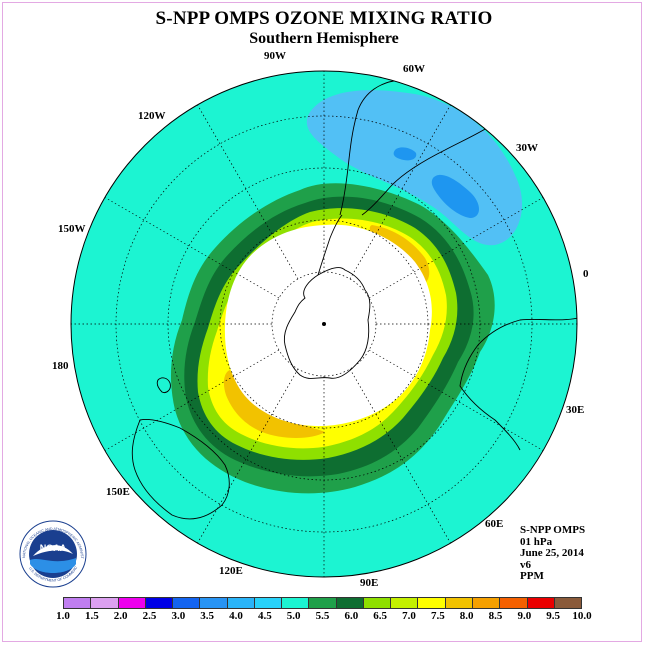 This screenshot has height=648, width=648. Describe the element at coordinates (351, 616) in the screenshot. I see `color-scale-tick-label: 6.0` at that location.